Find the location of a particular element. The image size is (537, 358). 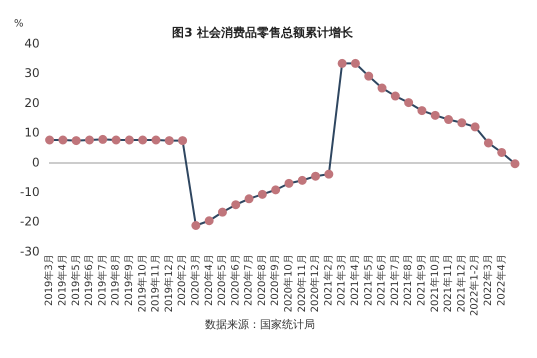

x-tick-label: 2021年10月 is located at coordinates (434, 283).